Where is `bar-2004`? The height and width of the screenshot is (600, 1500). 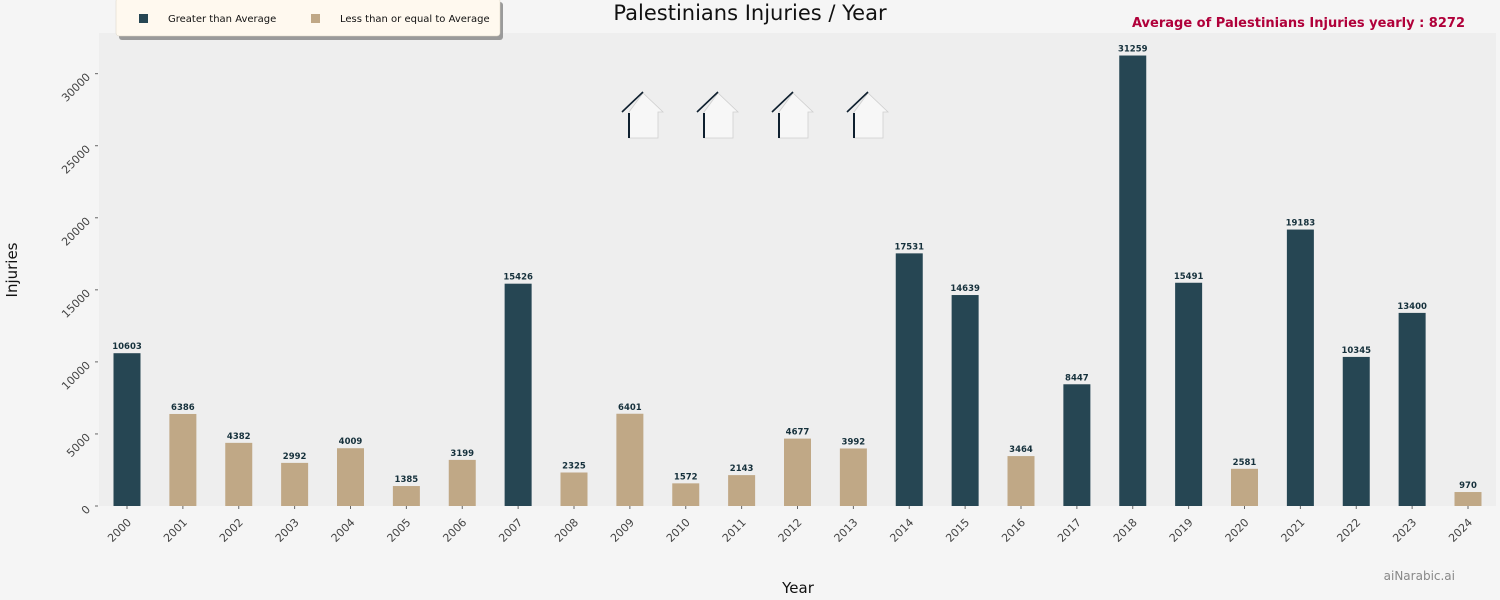 bar-2004 is located at coordinates (350, 477).